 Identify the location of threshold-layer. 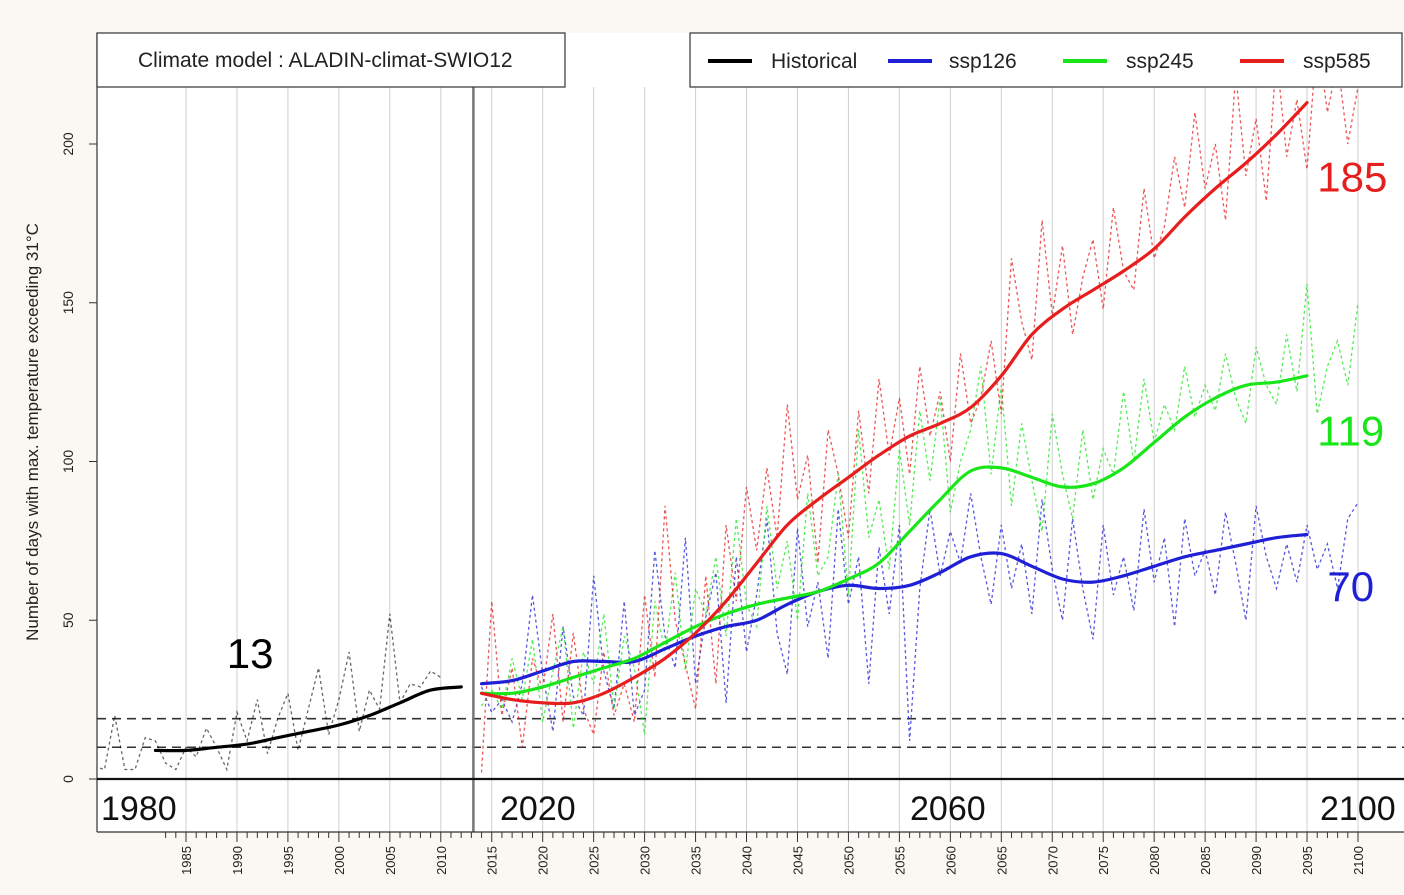
(750, 733).